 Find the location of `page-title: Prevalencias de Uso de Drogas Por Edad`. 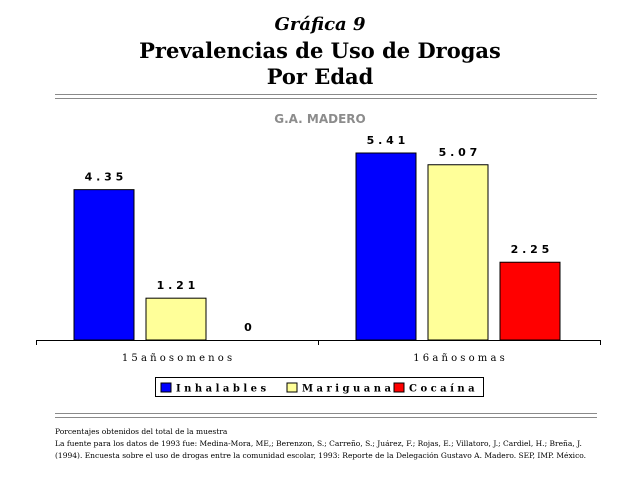

page-title: Prevalencias de Uso de Drogas Por Edad is located at coordinates (320, 64).